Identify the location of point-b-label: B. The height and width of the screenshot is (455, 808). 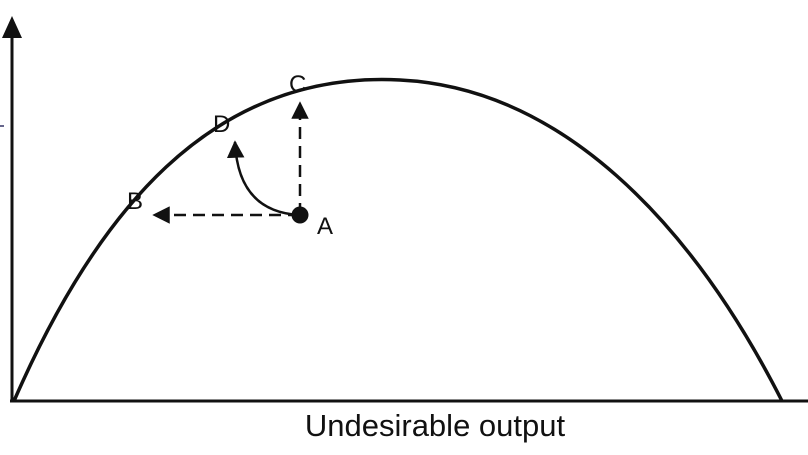
(135, 201).